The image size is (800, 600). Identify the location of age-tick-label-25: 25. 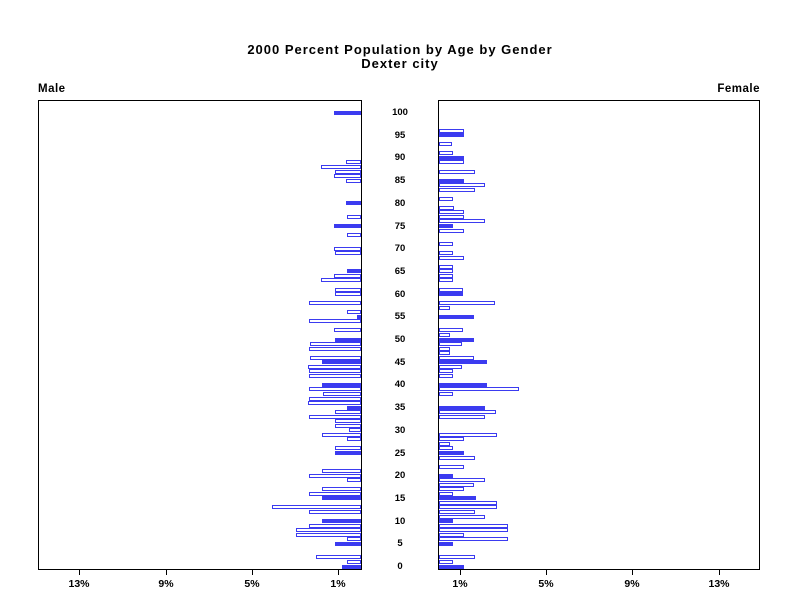
(400, 453).